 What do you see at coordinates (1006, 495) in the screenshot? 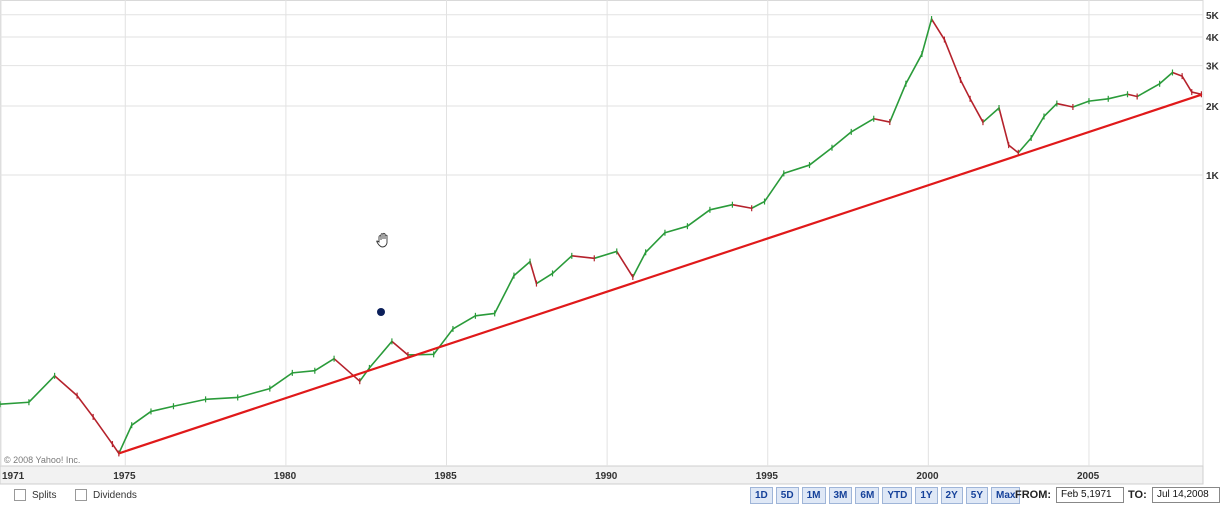
I see `range-max-button: Max` at bounding box center [1006, 495].